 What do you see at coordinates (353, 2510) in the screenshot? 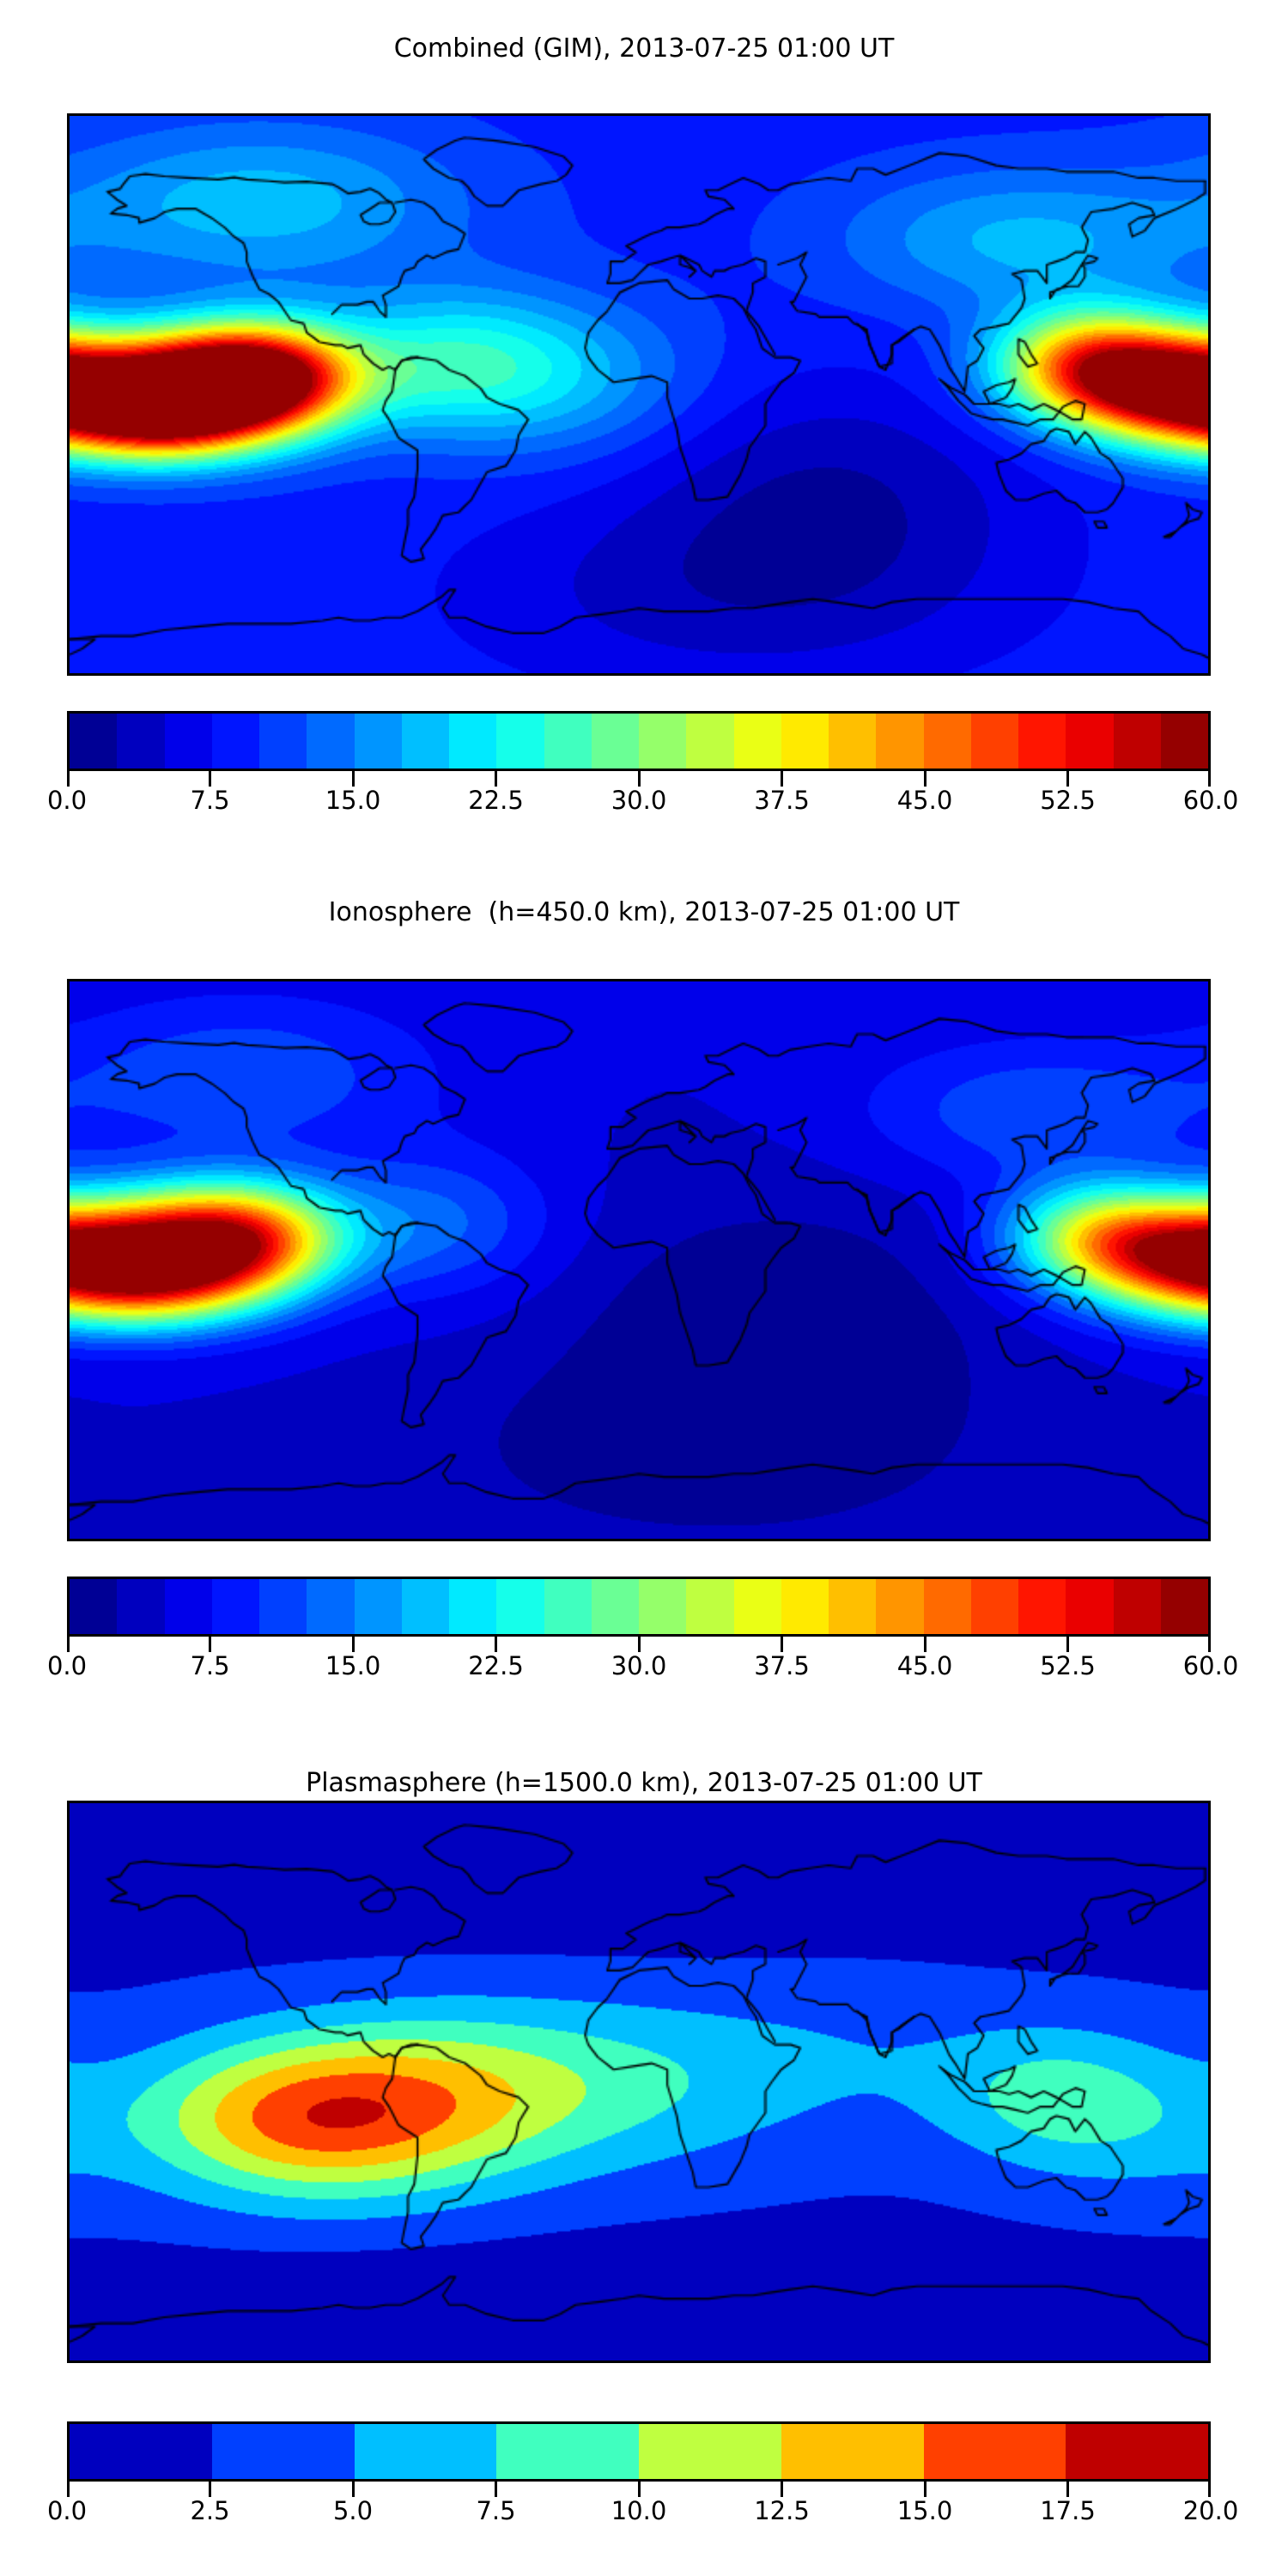
I see `colorbar-tick-label: 5.0` at bounding box center [353, 2510].